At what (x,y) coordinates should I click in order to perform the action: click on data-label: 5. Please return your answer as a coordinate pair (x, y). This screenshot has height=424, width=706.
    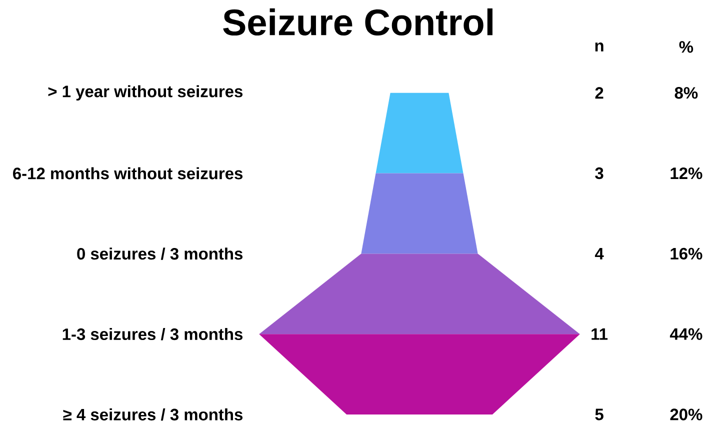
    Looking at the image, I should click on (599, 414).